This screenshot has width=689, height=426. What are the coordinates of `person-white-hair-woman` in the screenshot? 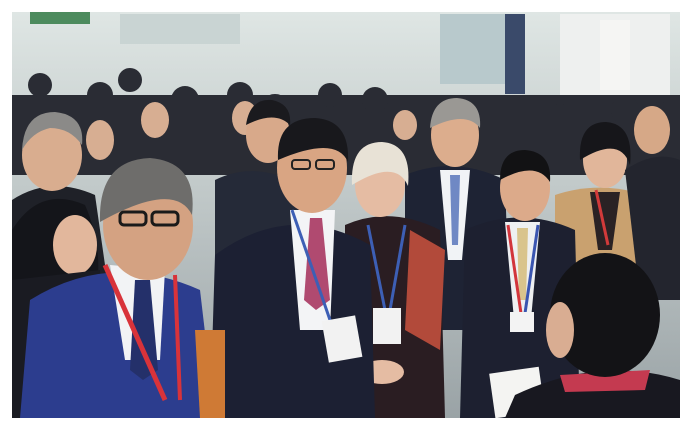 It's located at (395, 280).